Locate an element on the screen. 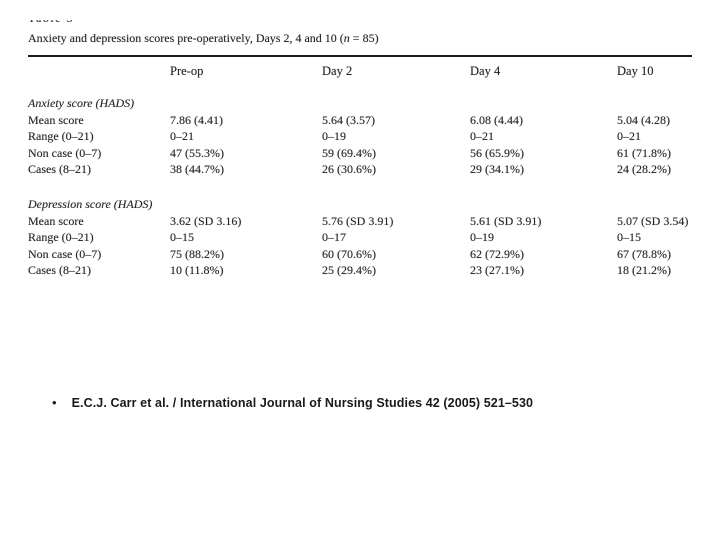 The height and width of the screenshot is (540, 720). cell: 18 (21.2%) is located at coordinates (644, 270).